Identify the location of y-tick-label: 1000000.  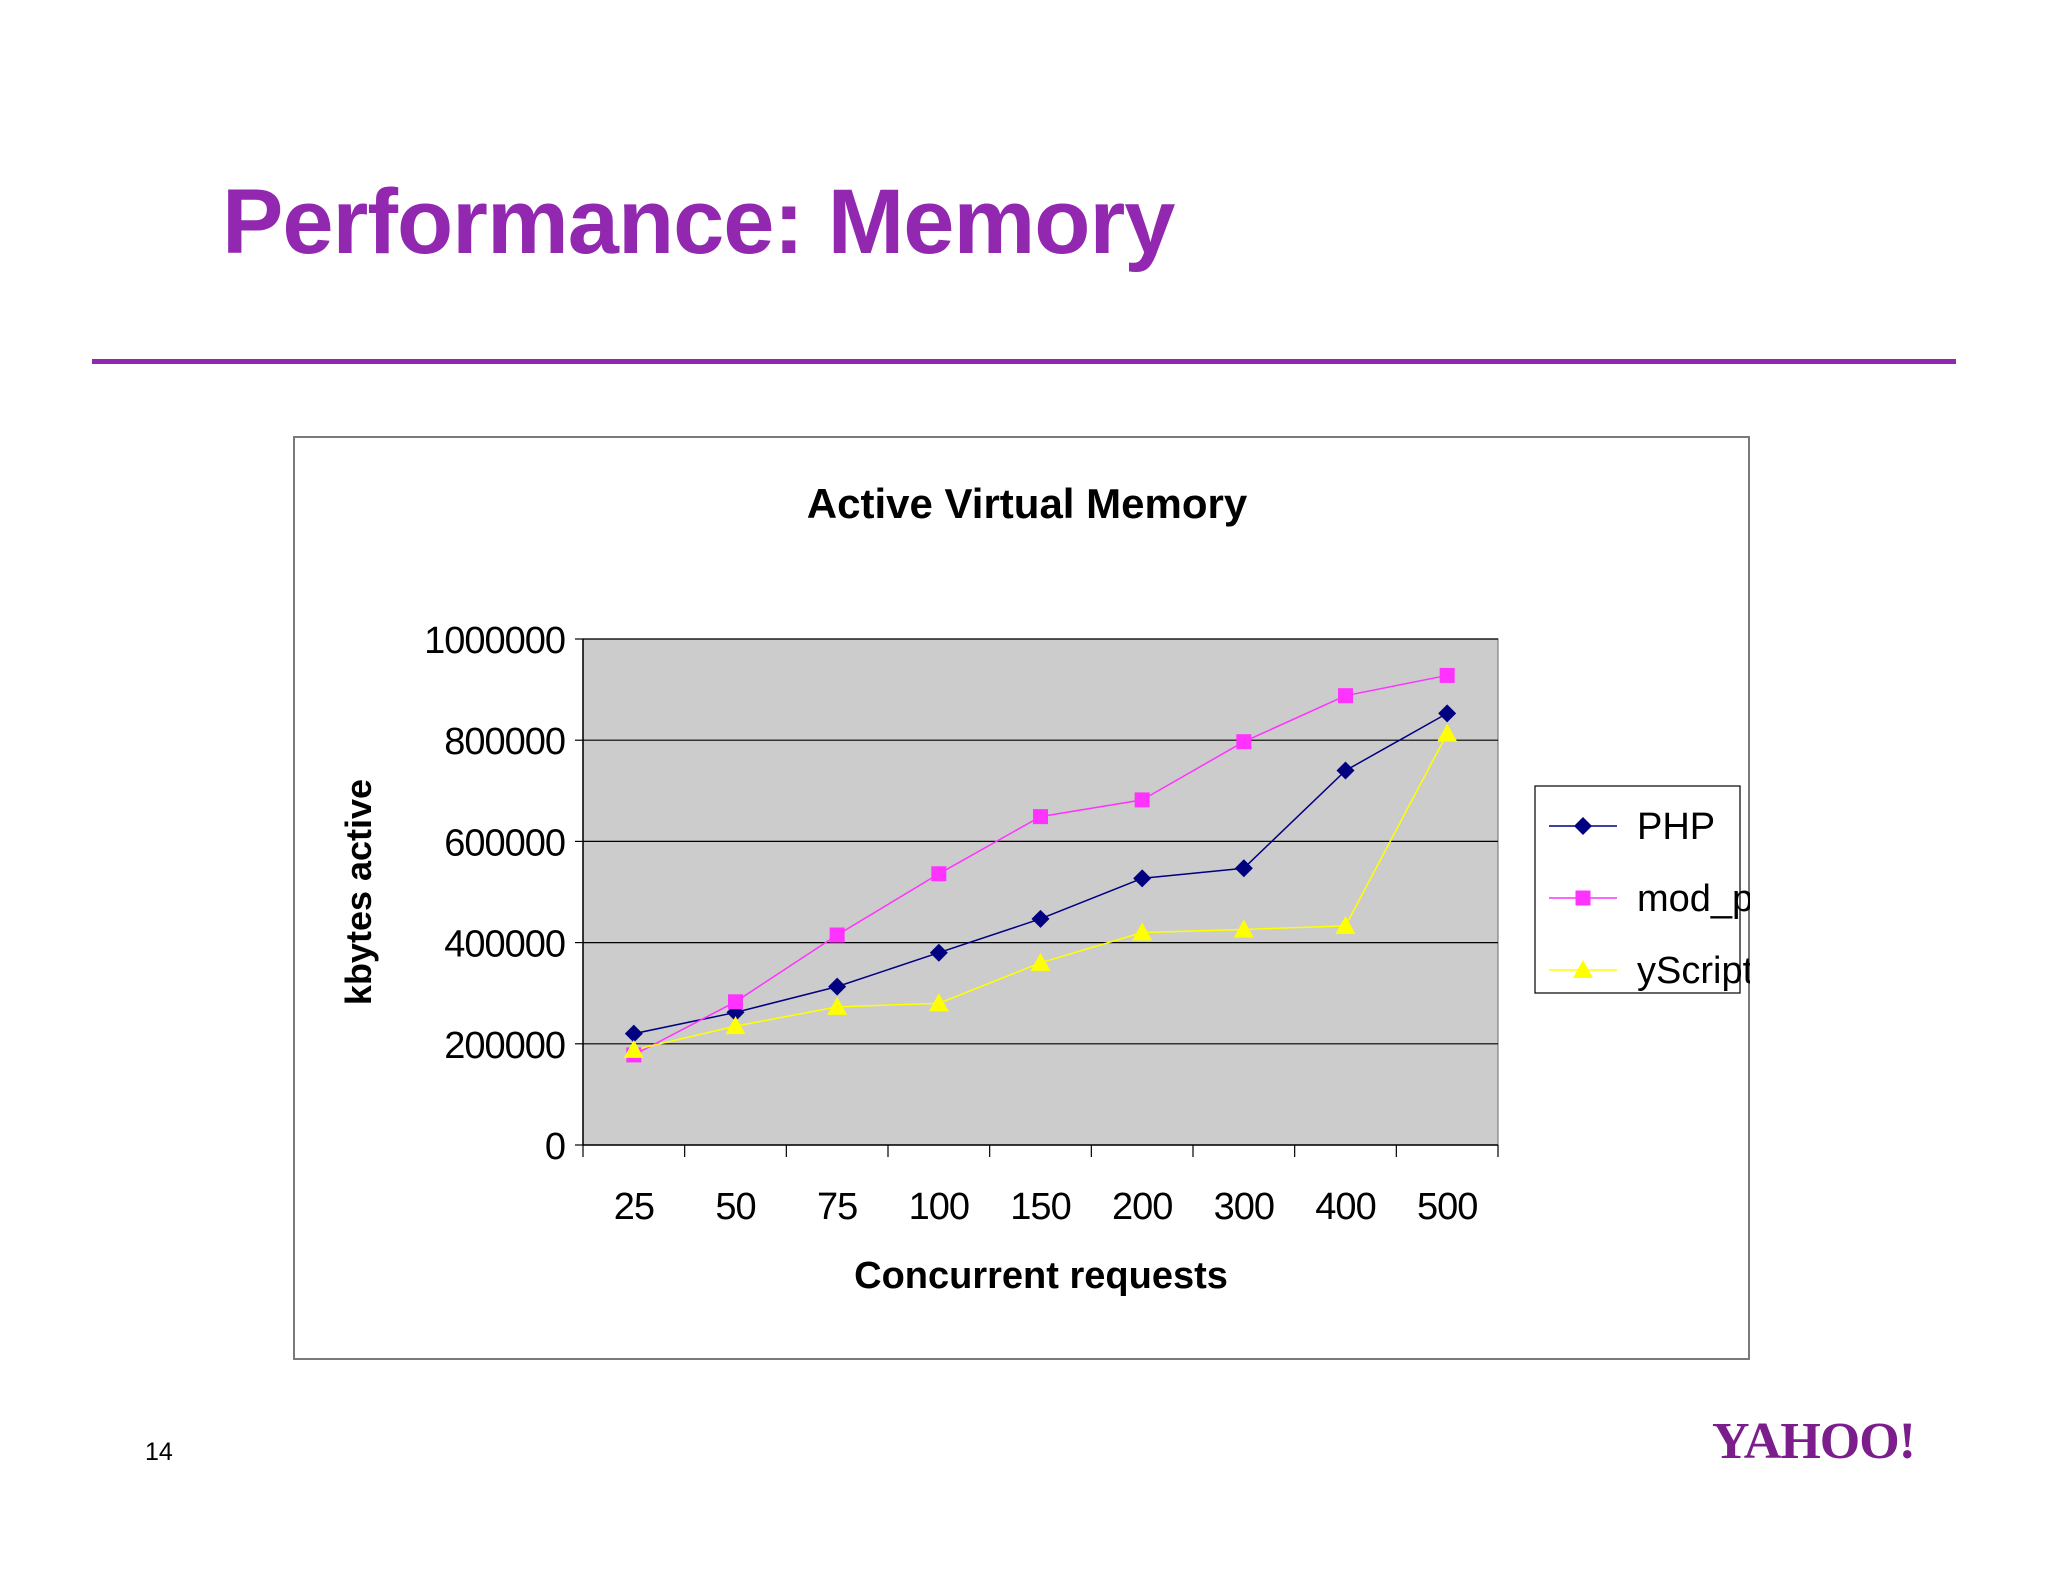
(494, 641).